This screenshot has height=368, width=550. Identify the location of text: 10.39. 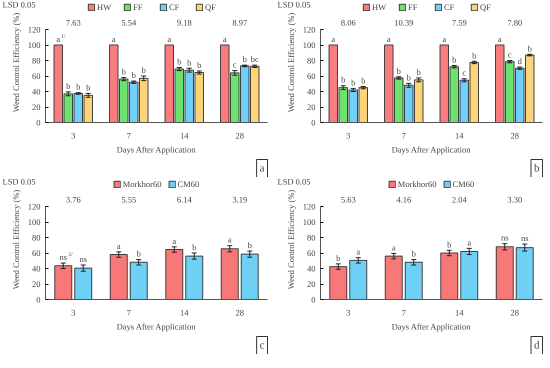
(404, 23).